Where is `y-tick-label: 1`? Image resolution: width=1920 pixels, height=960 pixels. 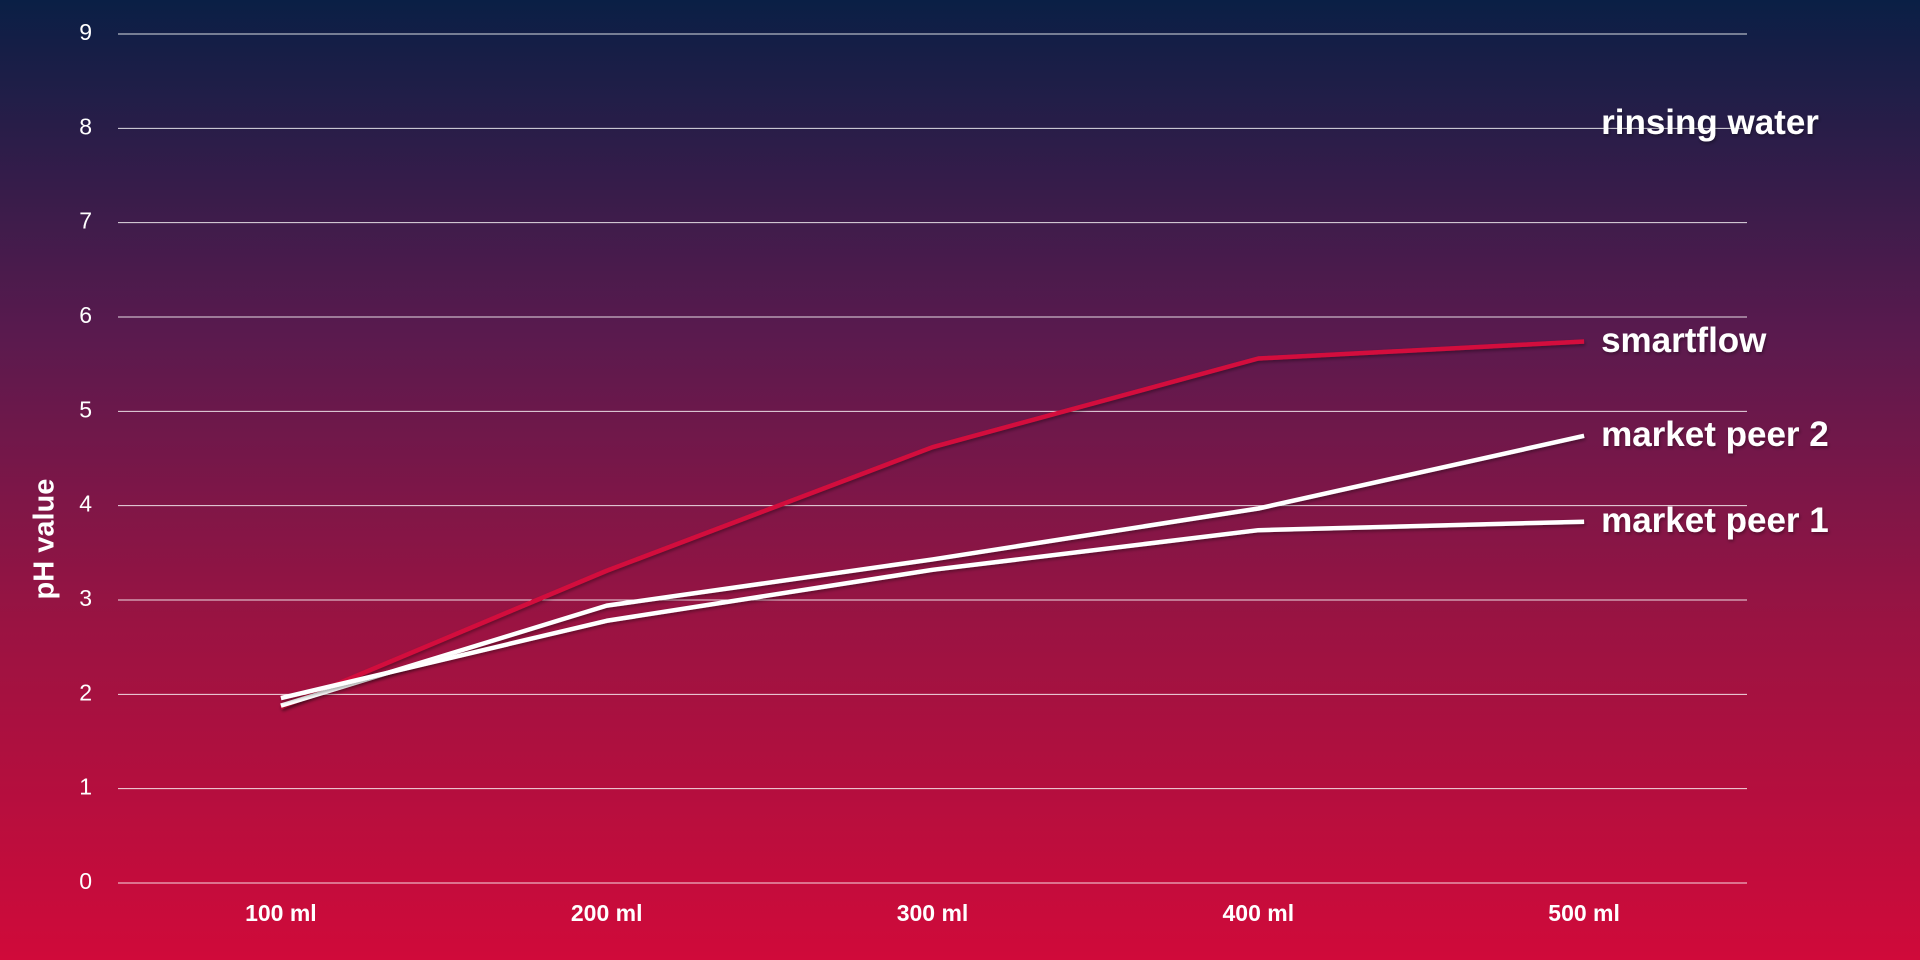 y-tick-label: 1 is located at coordinates (85, 787).